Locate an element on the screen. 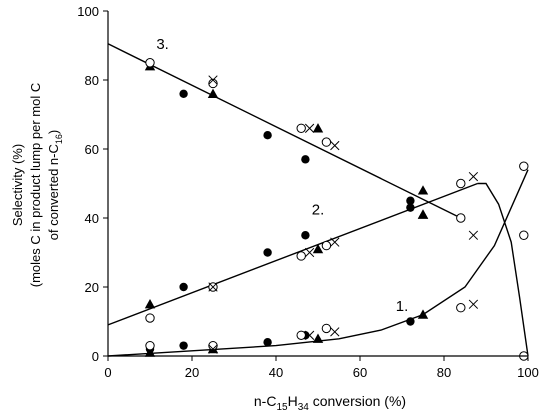 The width and height of the screenshot is (550, 420). y-tick-label: 60 is located at coordinates (92, 149).